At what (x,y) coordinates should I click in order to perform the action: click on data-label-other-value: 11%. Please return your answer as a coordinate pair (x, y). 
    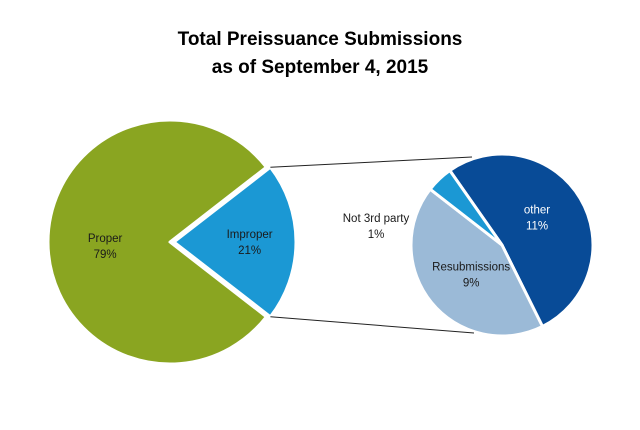
    Looking at the image, I should click on (537, 226).